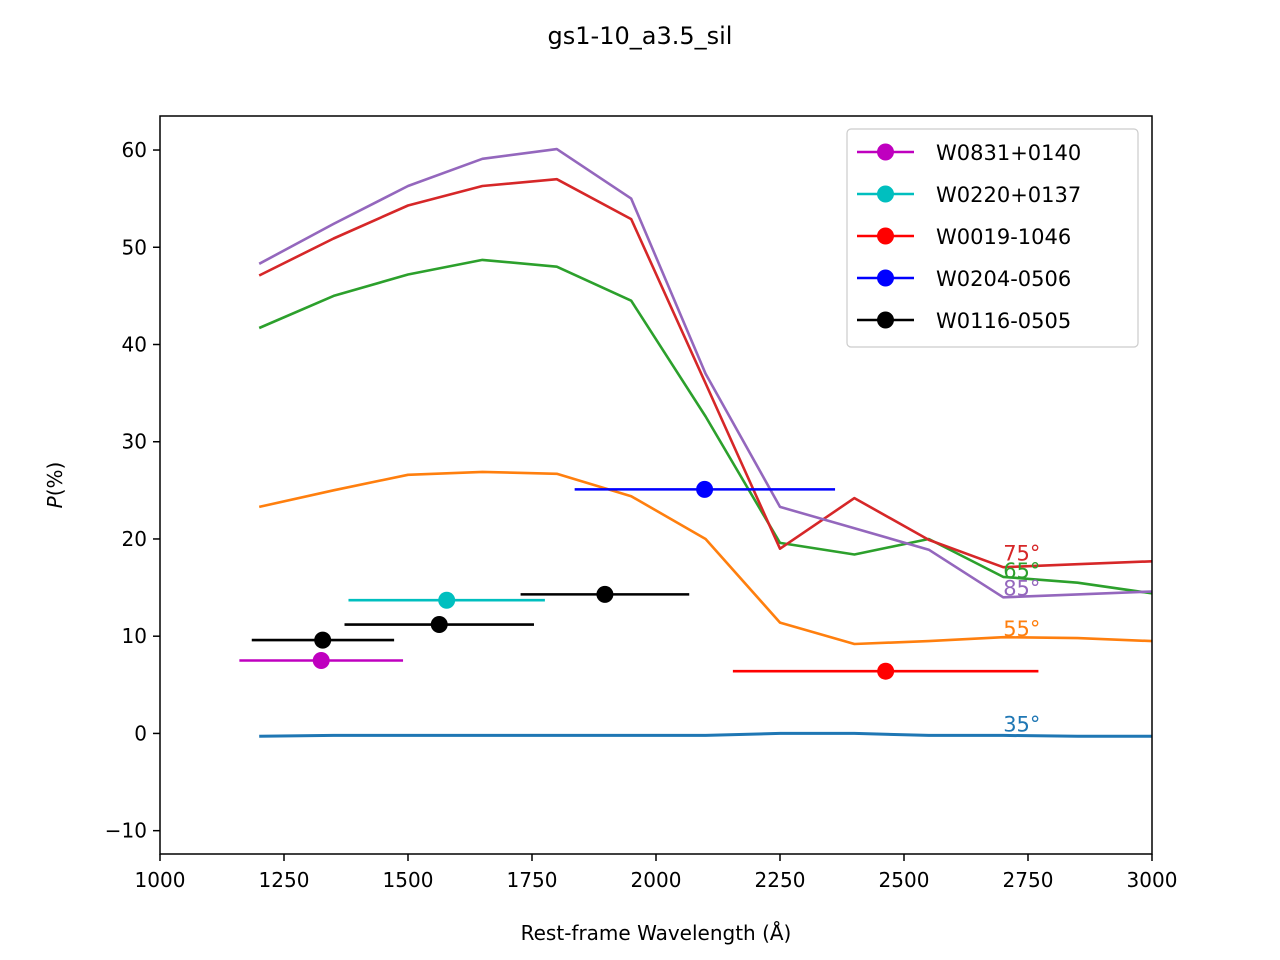  What do you see at coordinates (134, 442) in the screenshot?
I see `y-tick-label: 30` at bounding box center [134, 442].